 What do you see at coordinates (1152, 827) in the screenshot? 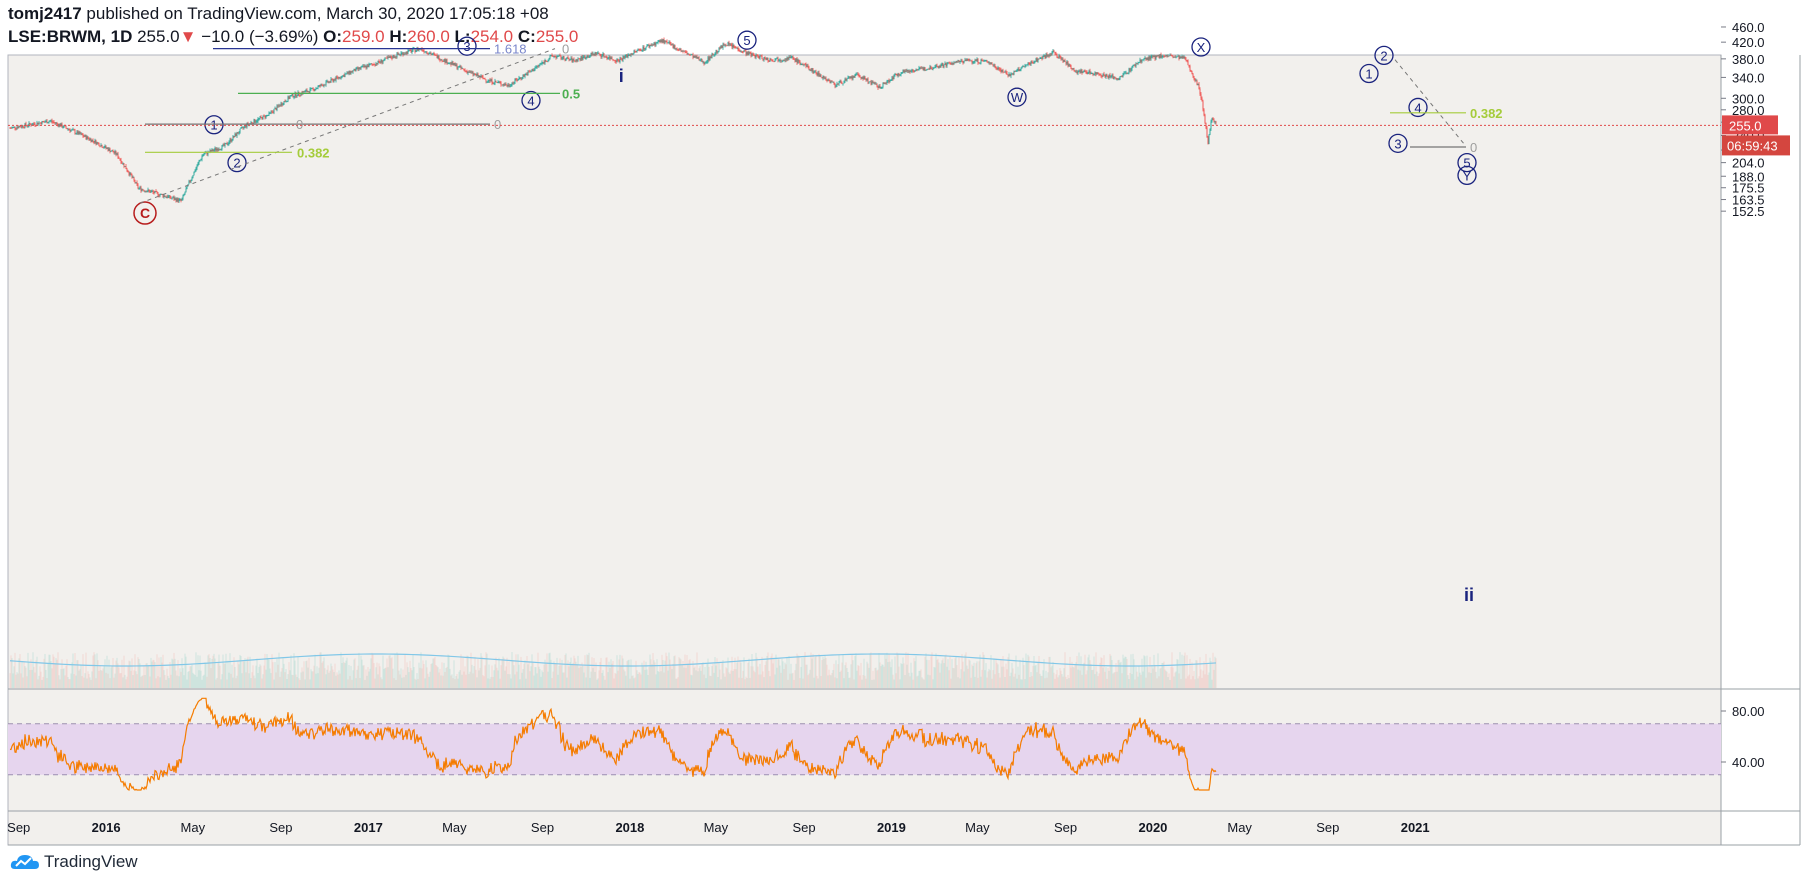
I see `time-tick-label: 2020` at bounding box center [1152, 827].